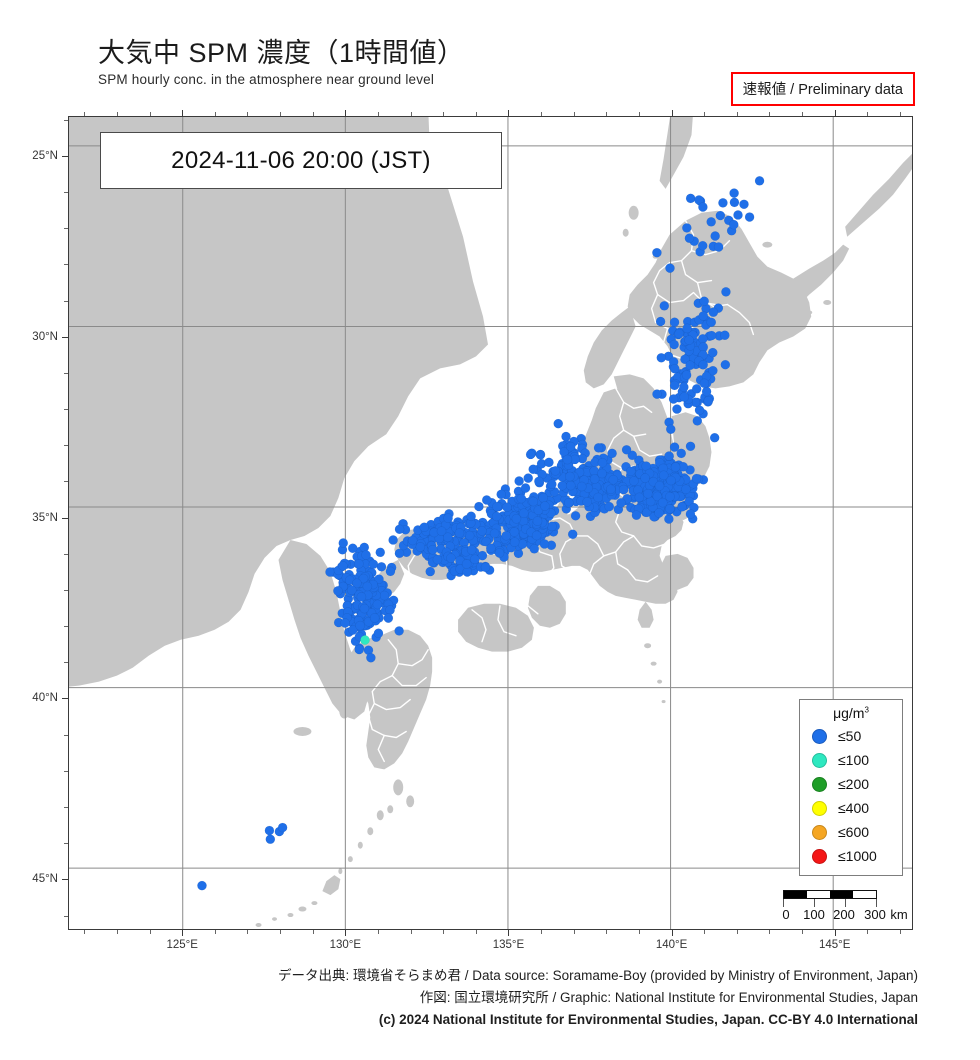 The height and width of the screenshot is (1060, 980). What do you see at coordinates (899, 914) in the screenshot?
I see `scale-bar-label: km` at bounding box center [899, 914].